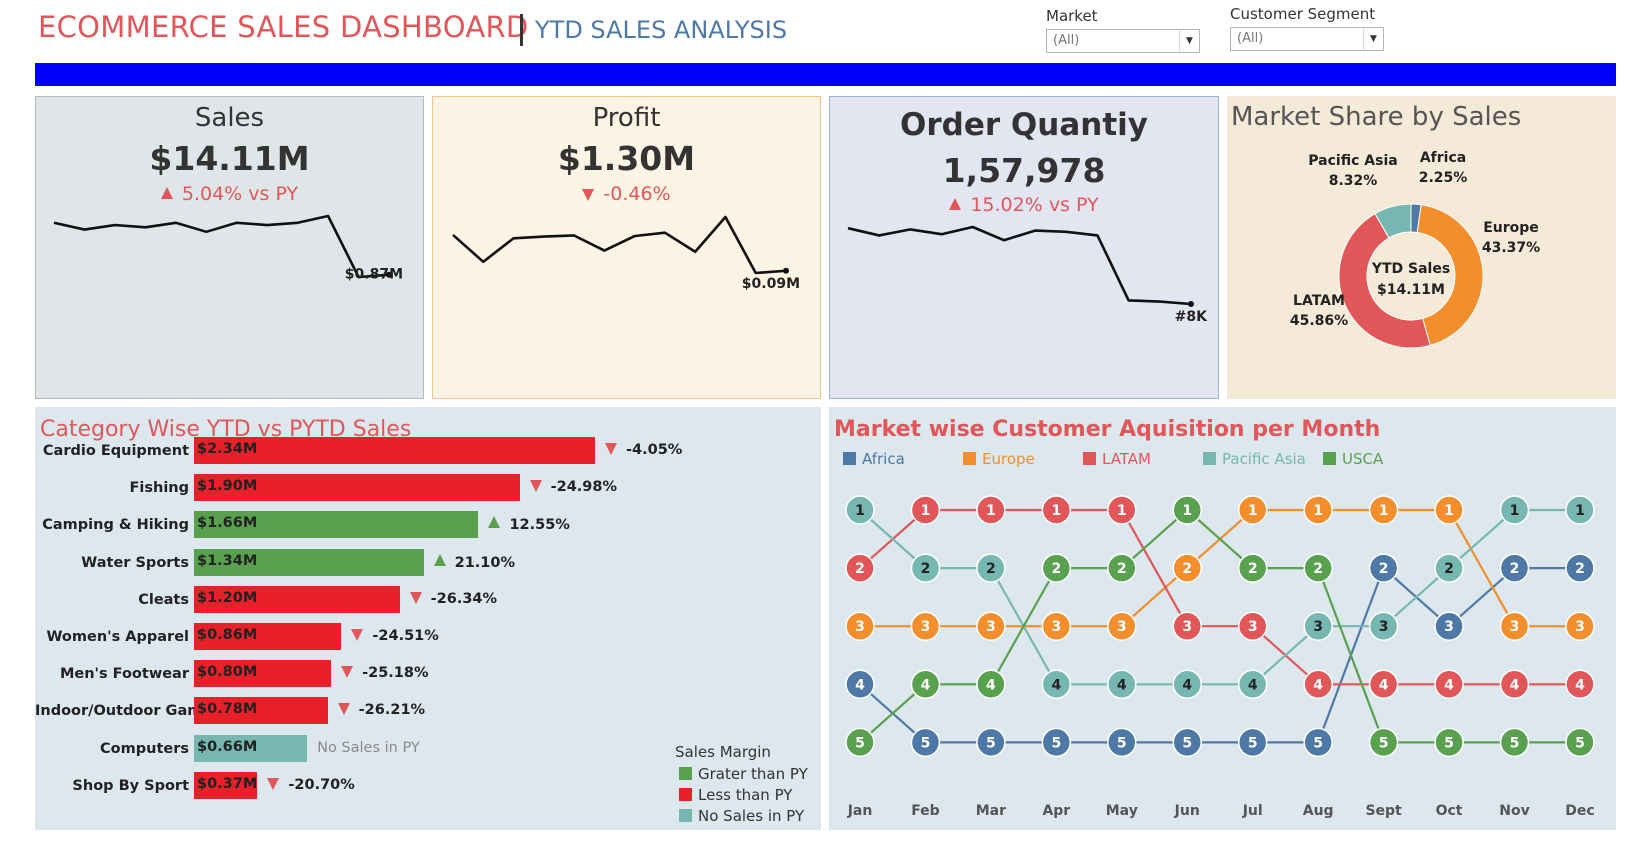  I want to click on legend-item: No Sales in PY, so click(741, 816).